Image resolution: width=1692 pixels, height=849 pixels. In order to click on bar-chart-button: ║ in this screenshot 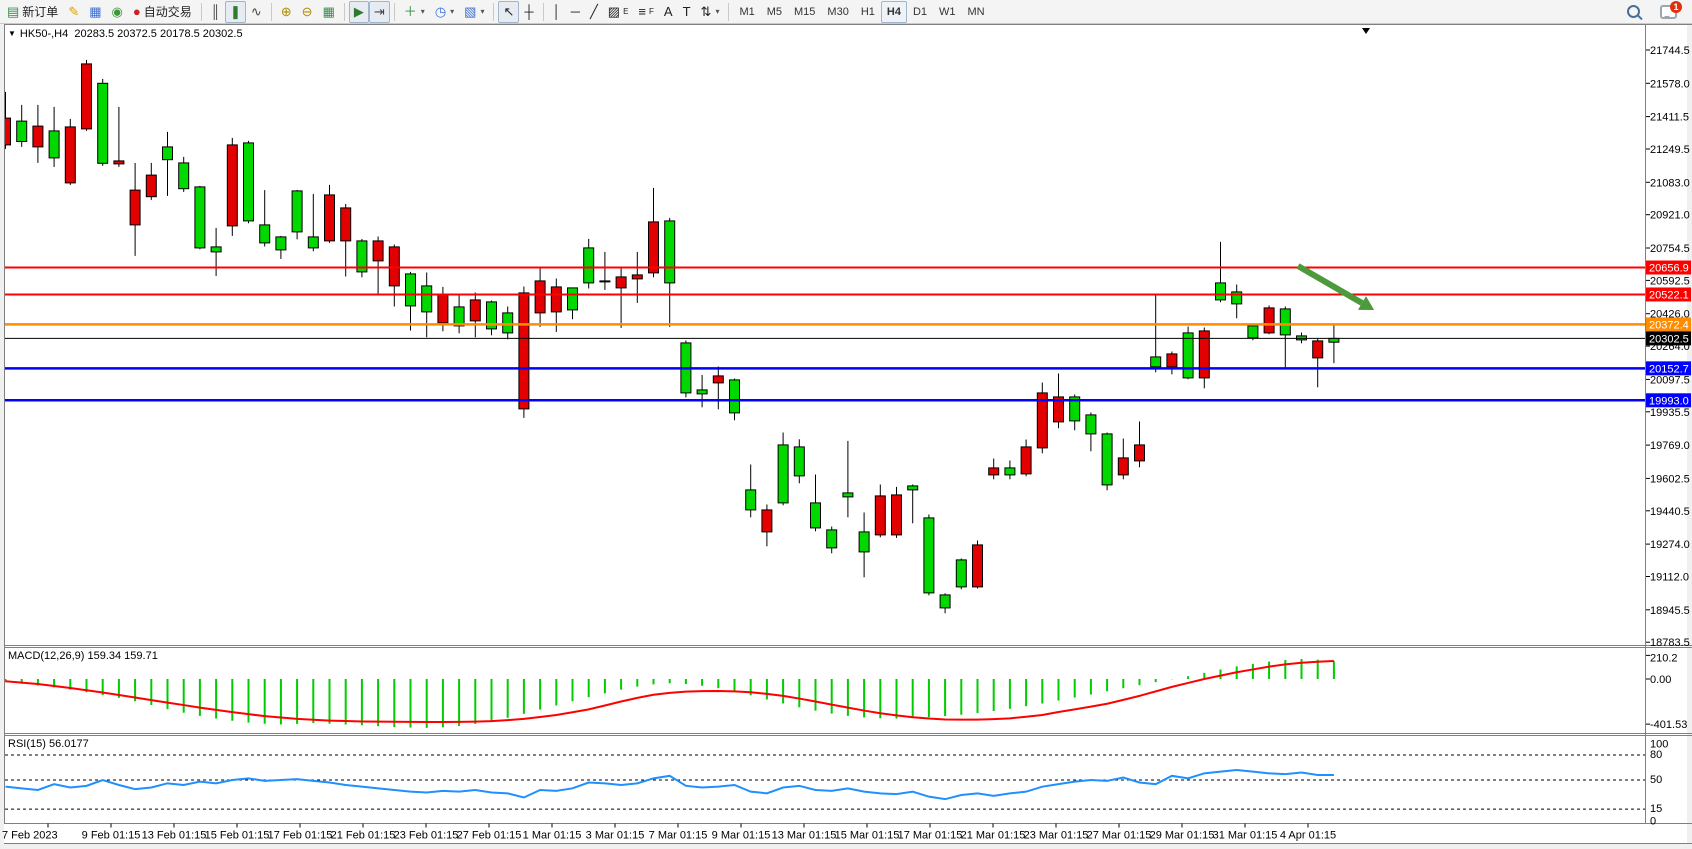, I will do `click(215, 12)`.